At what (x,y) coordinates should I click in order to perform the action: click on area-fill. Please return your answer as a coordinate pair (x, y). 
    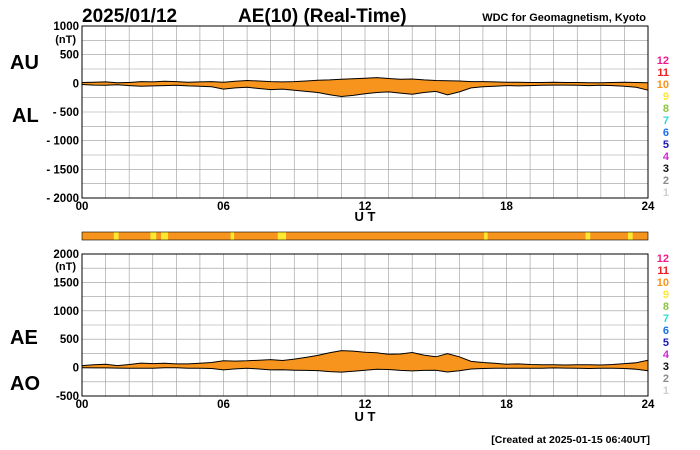
    Looking at the image, I should click on (365, 361).